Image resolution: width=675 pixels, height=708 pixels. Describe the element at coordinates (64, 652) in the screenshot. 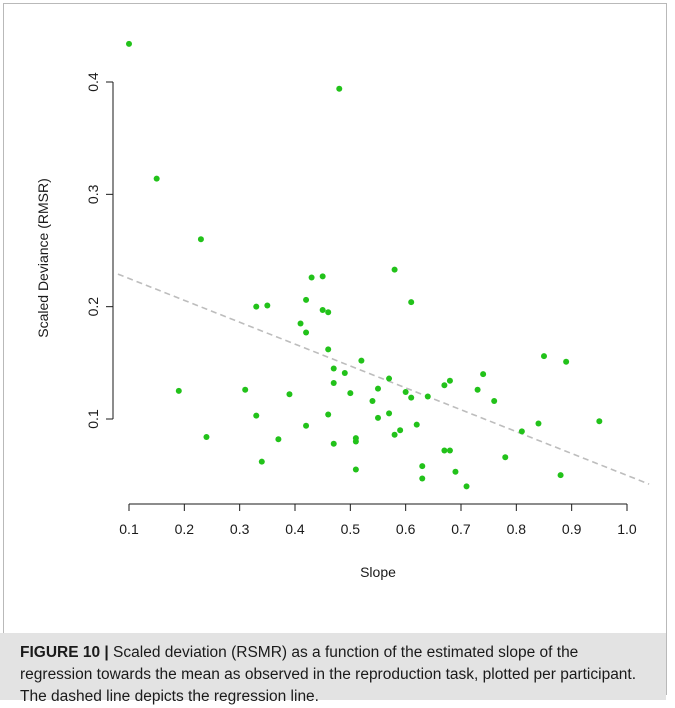

I see `figure-label: FIGURE 10 |` at that location.